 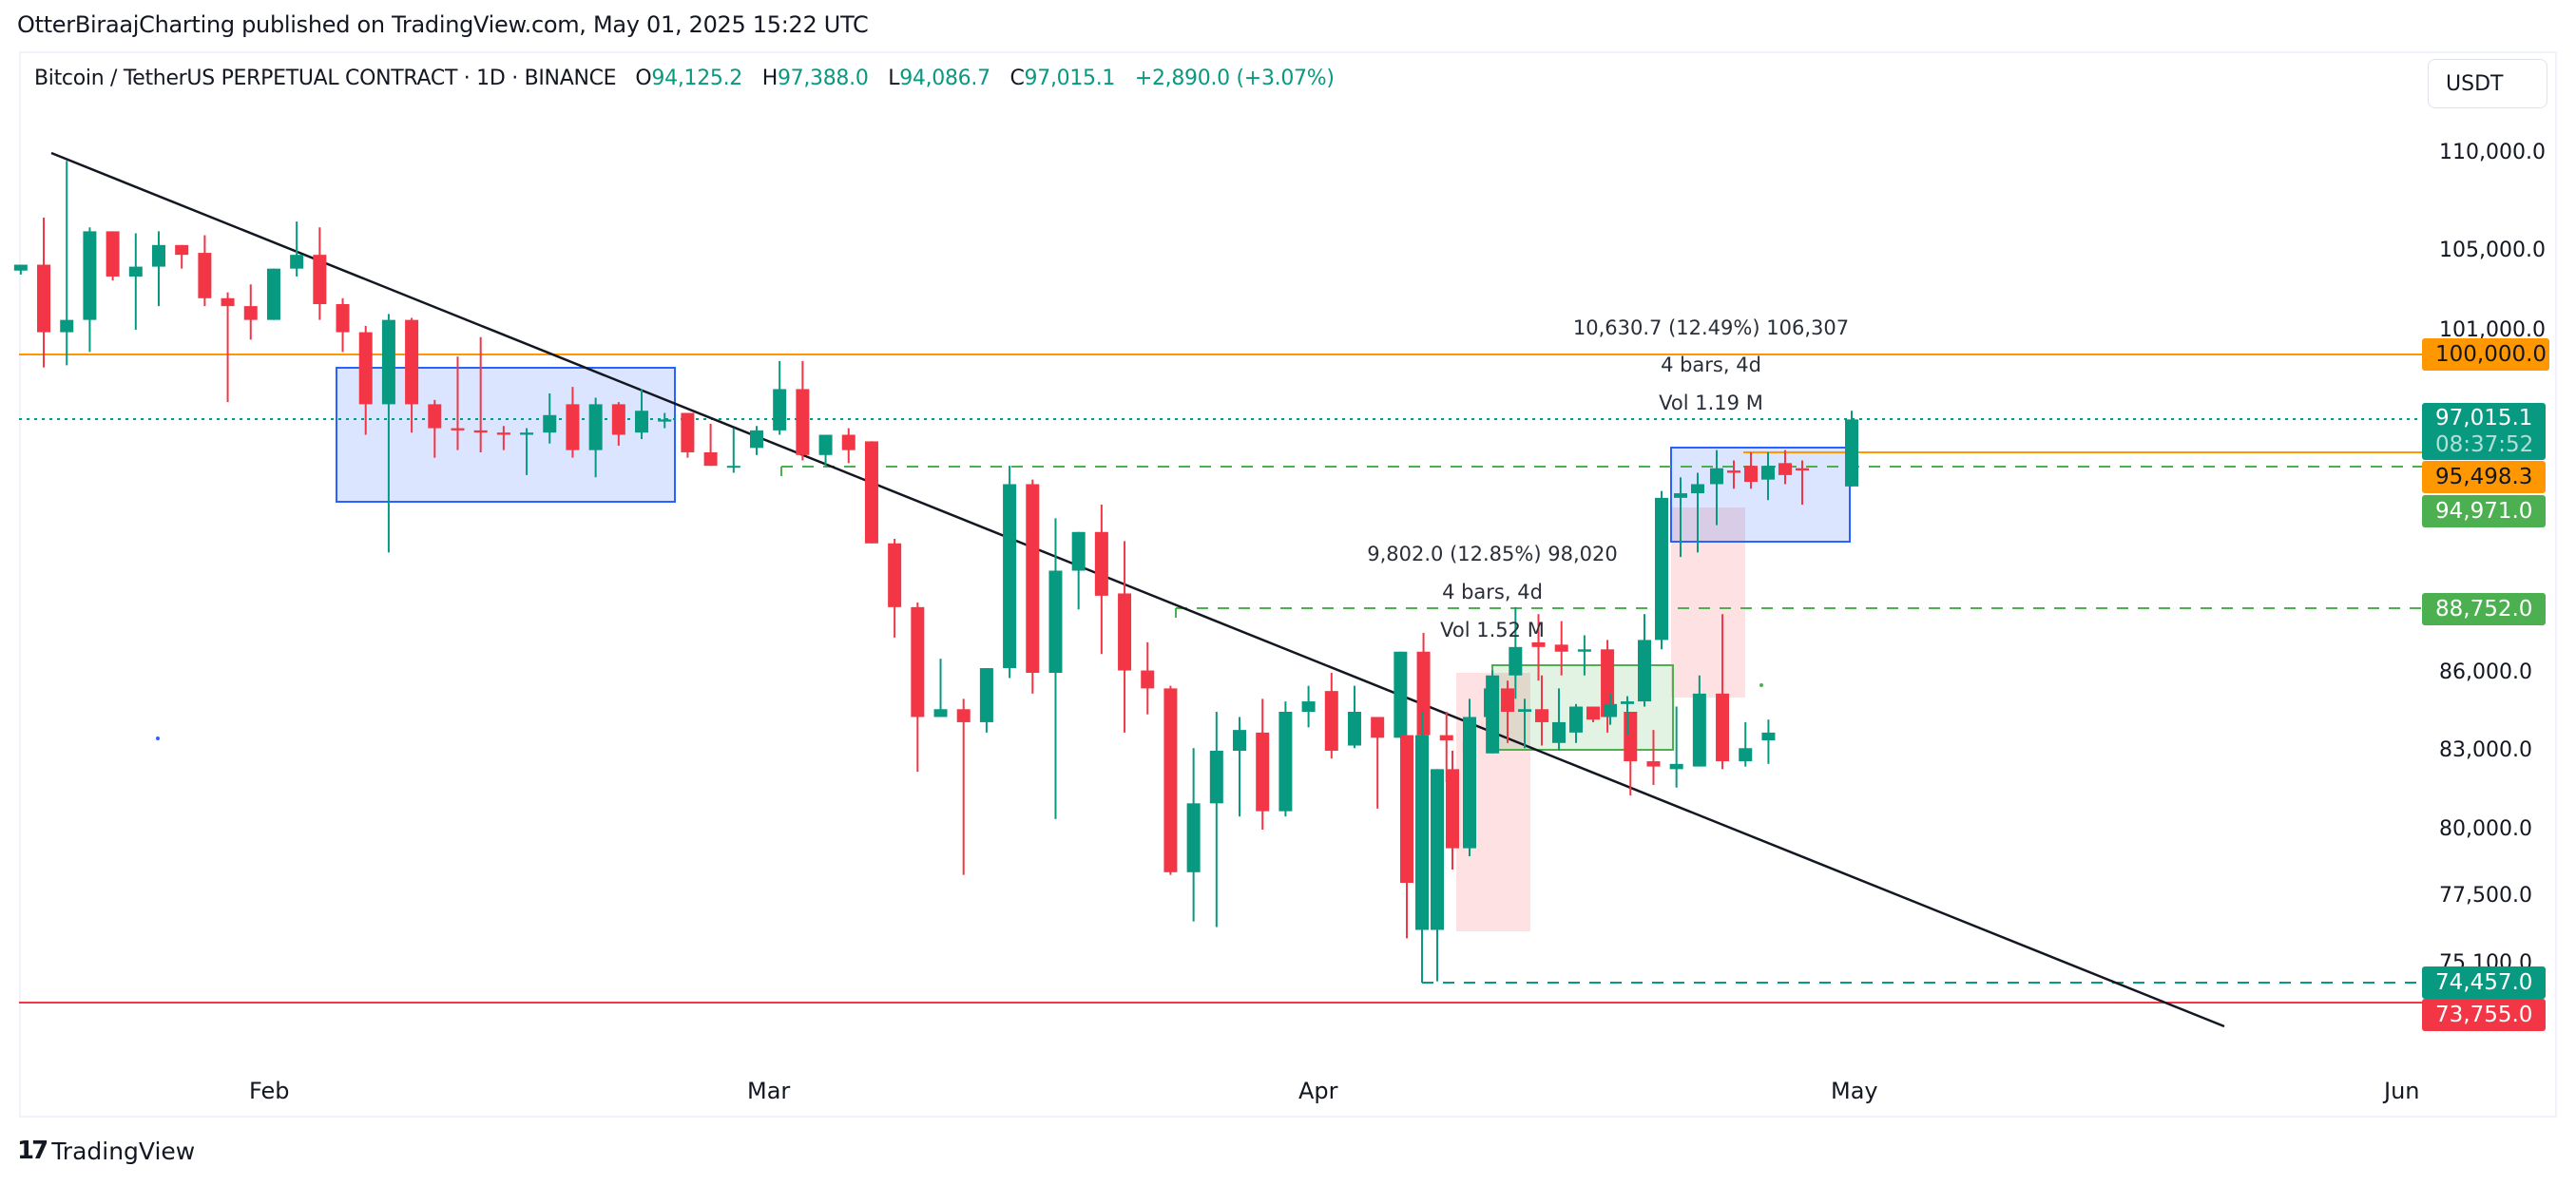 What do you see at coordinates (2485, 829) in the screenshot?
I see `price-label: 80,000.0` at bounding box center [2485, 829].